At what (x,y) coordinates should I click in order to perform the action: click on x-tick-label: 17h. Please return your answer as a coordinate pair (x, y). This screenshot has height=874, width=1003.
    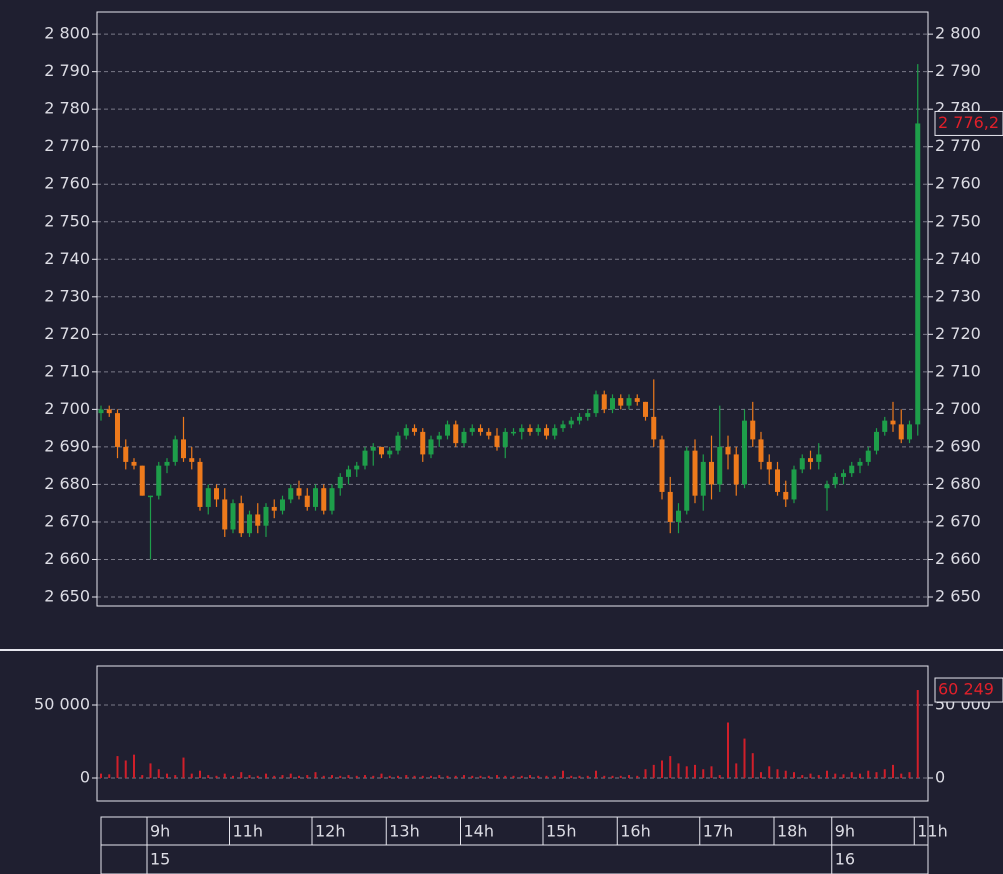
    Looking at the image, I should click on (718, 831).